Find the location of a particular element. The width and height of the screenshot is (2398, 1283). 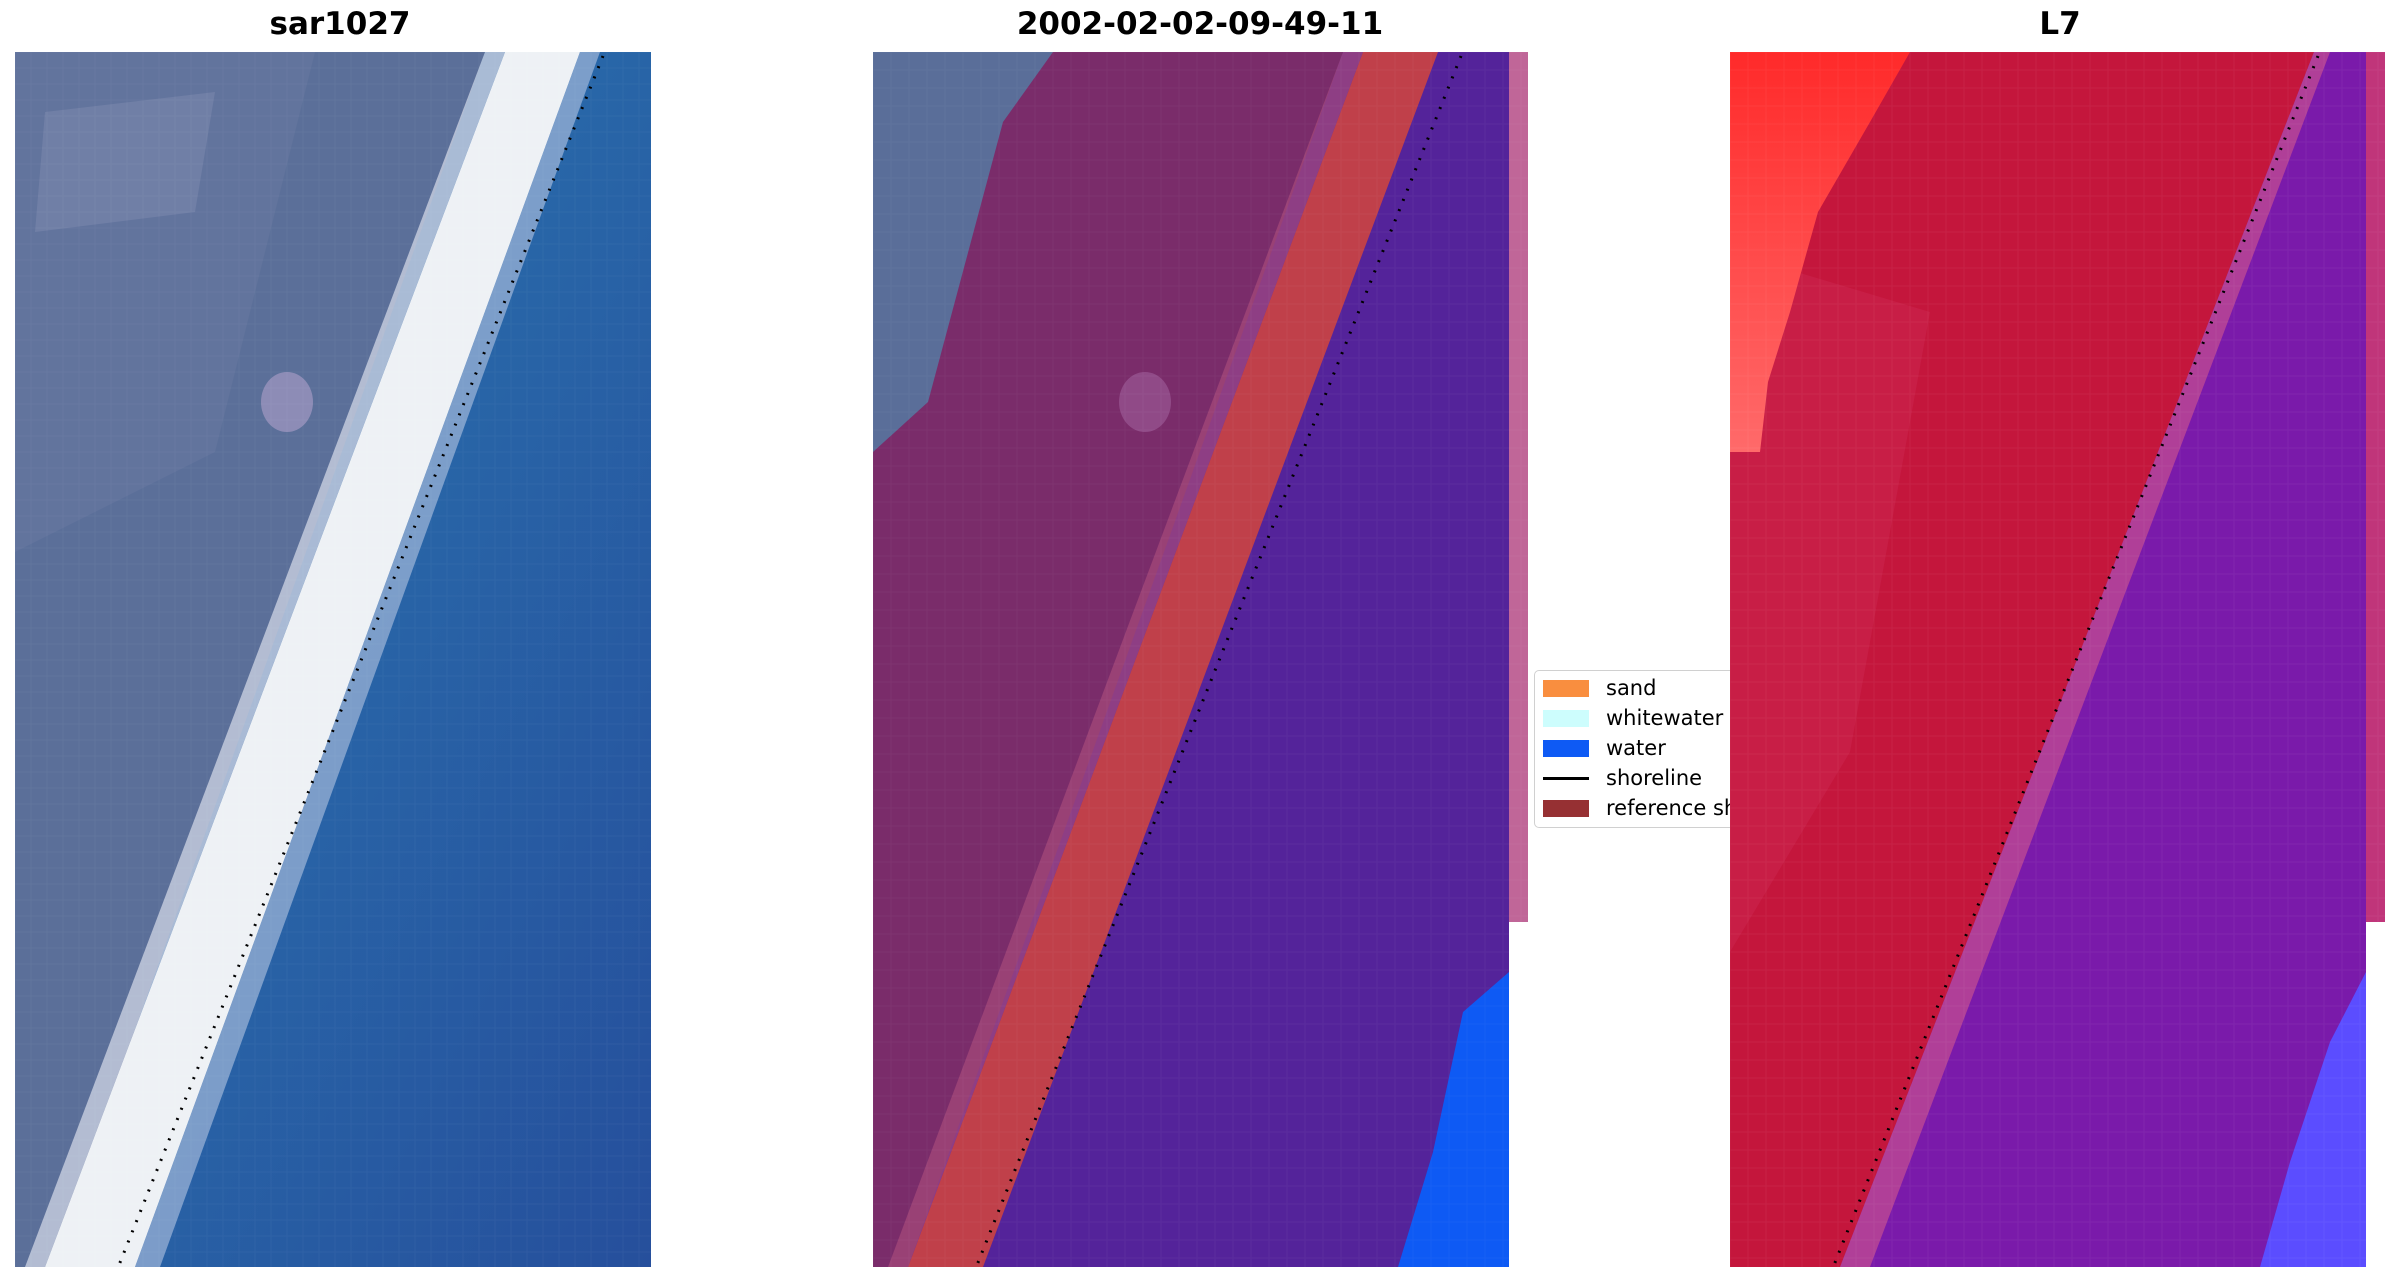

panel-title-index: L7 is located at coordinates (2060, 24).